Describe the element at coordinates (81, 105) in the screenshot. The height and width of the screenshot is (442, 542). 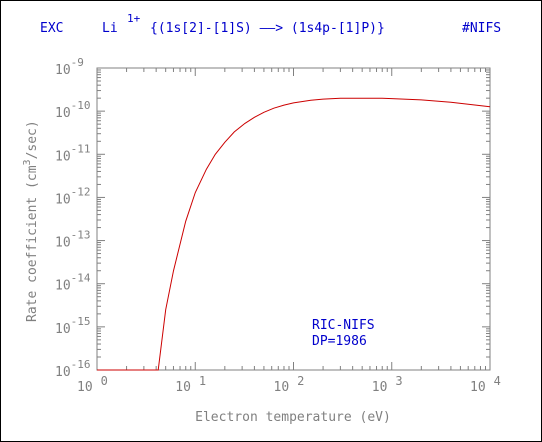
I see `y-tick-label-exp: -10` at that location.